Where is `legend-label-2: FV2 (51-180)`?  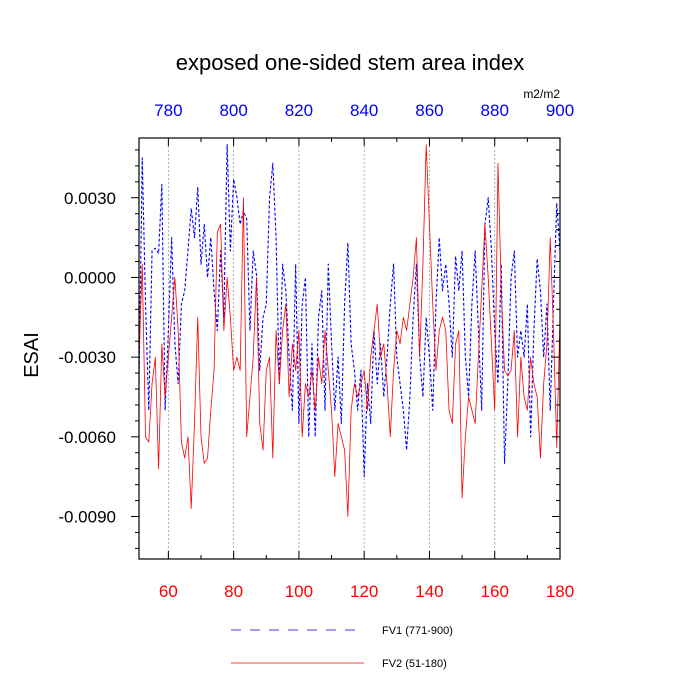 legend-label-2: FV2 (51-180) is located at coordinates (414, 664).